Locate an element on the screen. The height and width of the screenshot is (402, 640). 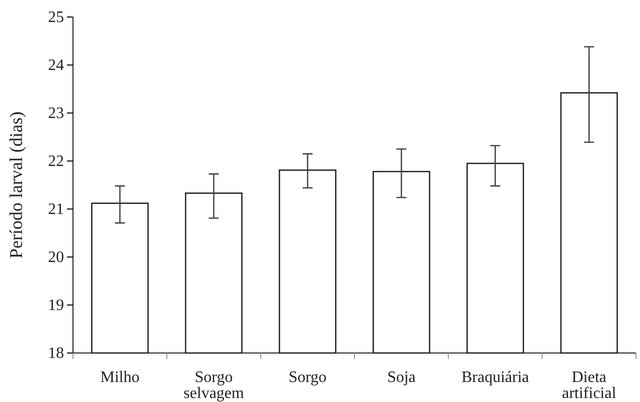
y-tick-label: 24 is located at coordinates (56, 65).